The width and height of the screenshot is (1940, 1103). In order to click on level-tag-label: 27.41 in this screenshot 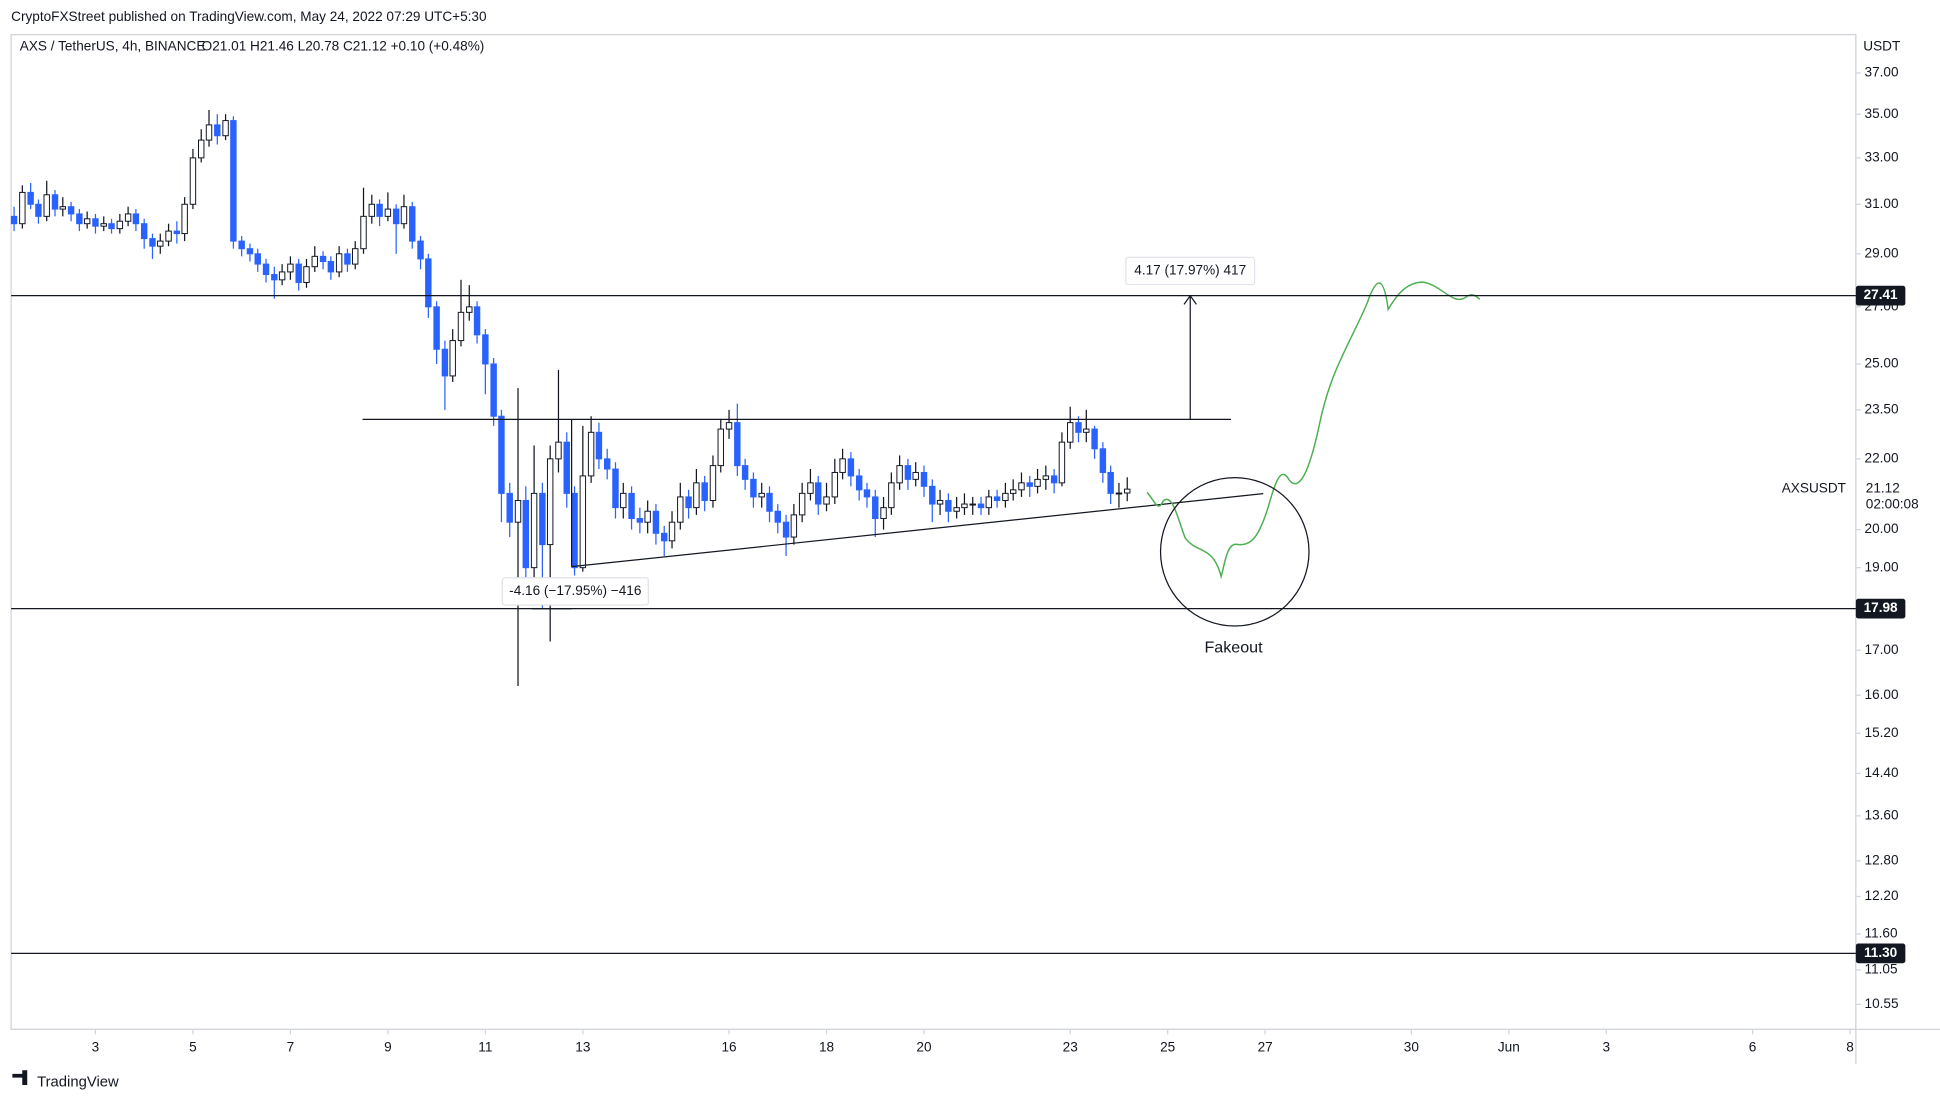, I will do `click(1881, 294)`.